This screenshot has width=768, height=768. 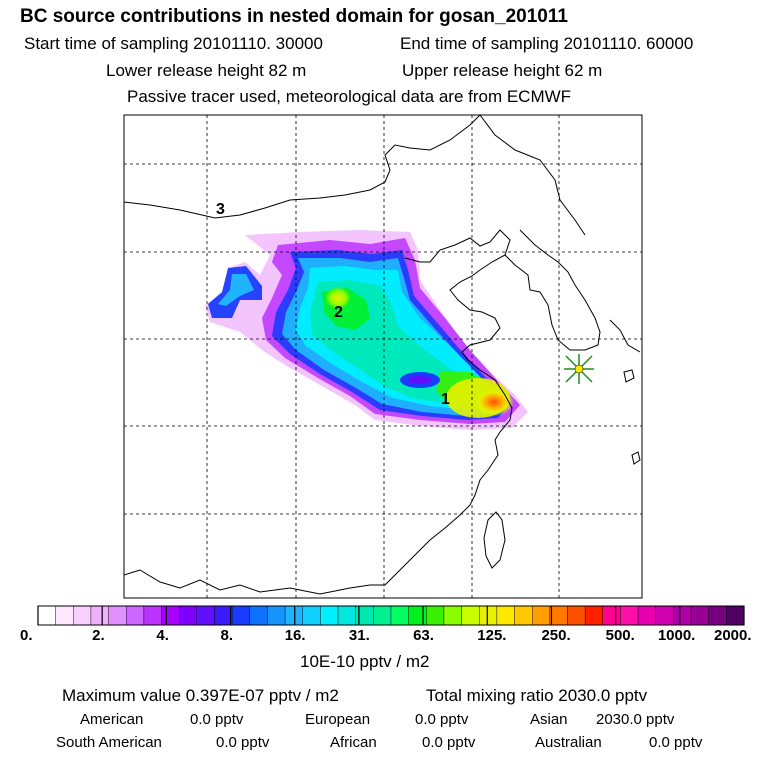 What do you see at coordinates (568, 742) in the screenshot?
I see `australian-label: Australian` at bounding box center [568, 742].